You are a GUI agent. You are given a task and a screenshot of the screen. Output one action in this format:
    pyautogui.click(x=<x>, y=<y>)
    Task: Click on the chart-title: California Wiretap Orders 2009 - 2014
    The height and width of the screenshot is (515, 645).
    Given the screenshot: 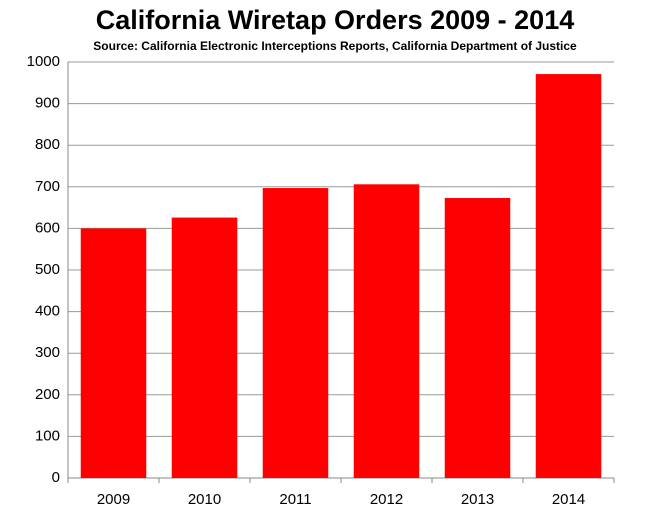 What is the action you would take?
    pyautogui.click(x=335, y=20)
    